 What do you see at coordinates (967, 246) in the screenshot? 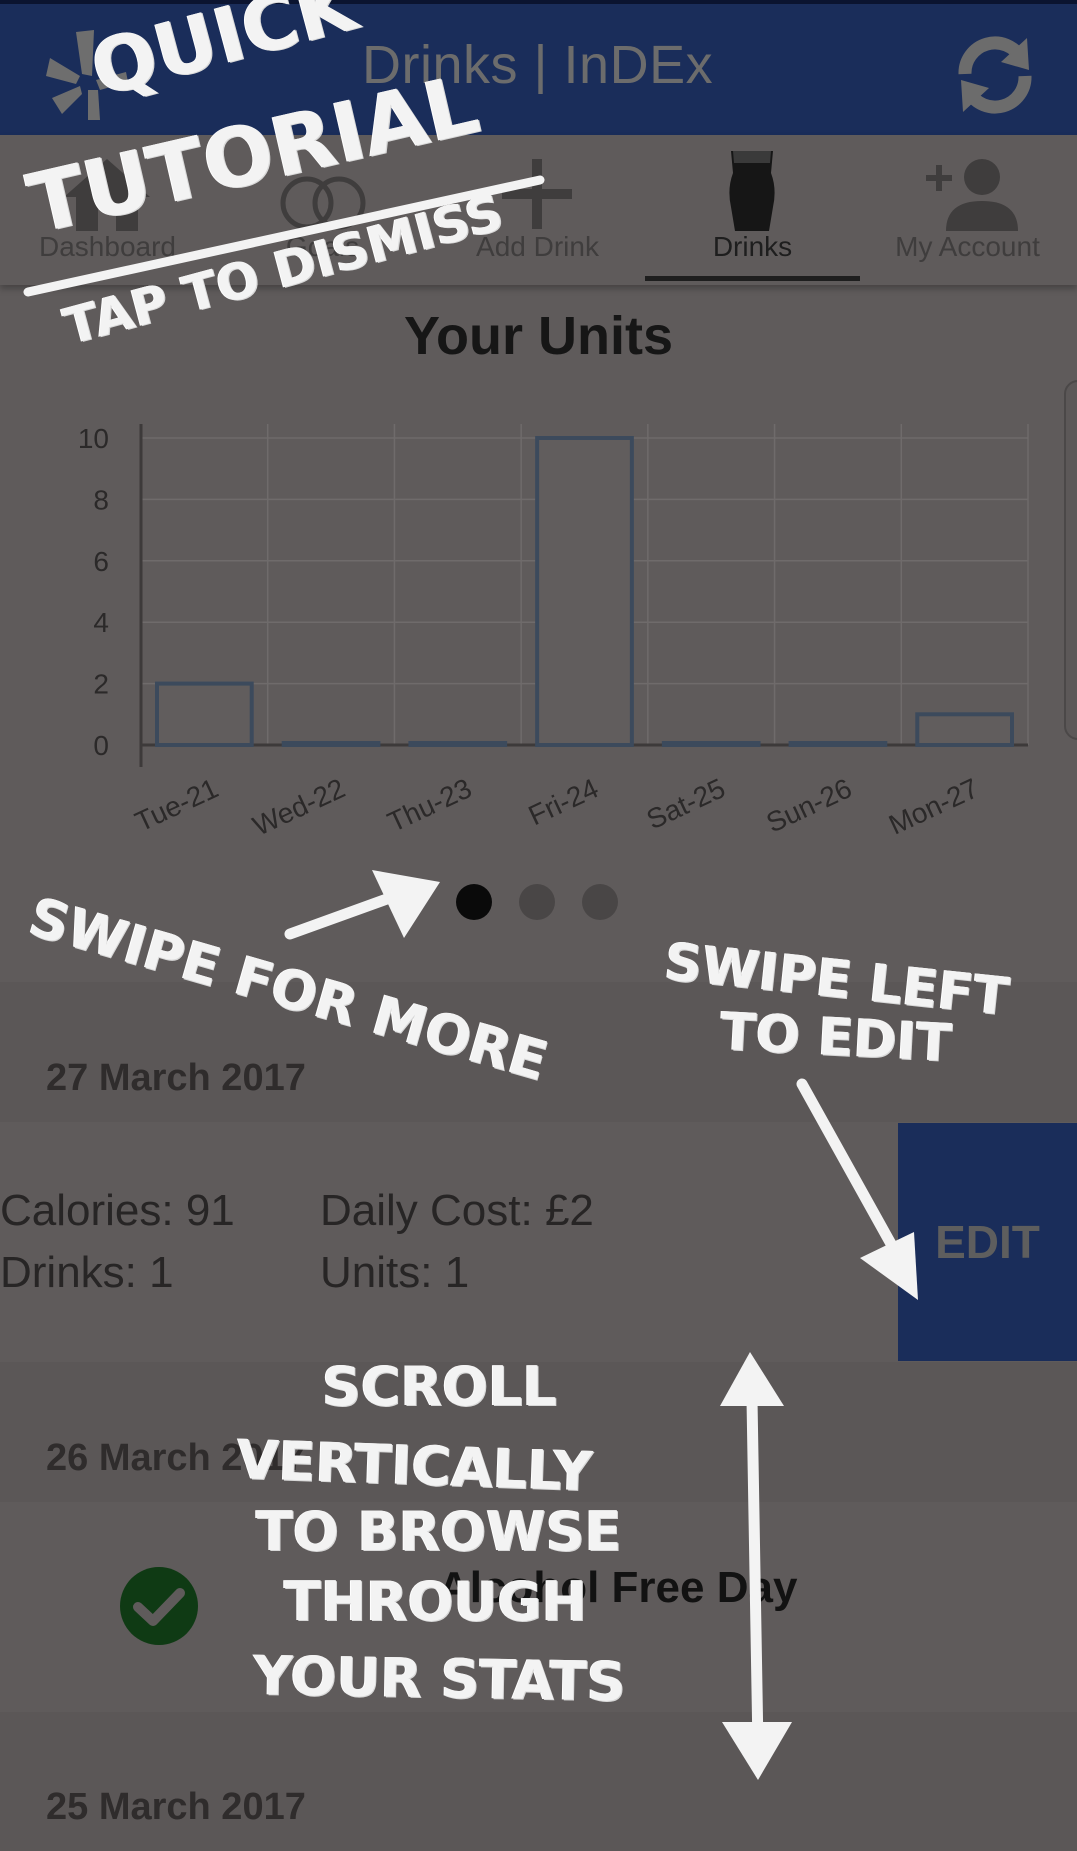
I see `tab-label: My Account` at bounding box center [967, 246].